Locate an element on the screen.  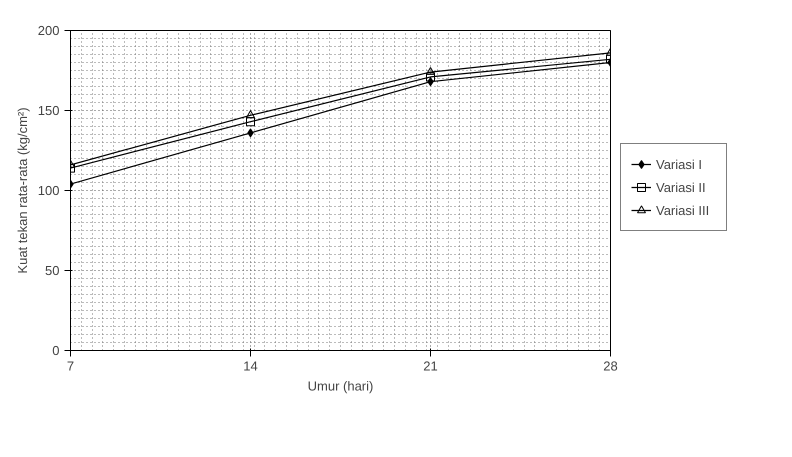
legend-label: Variasi II is located at coordinates (681, 187).